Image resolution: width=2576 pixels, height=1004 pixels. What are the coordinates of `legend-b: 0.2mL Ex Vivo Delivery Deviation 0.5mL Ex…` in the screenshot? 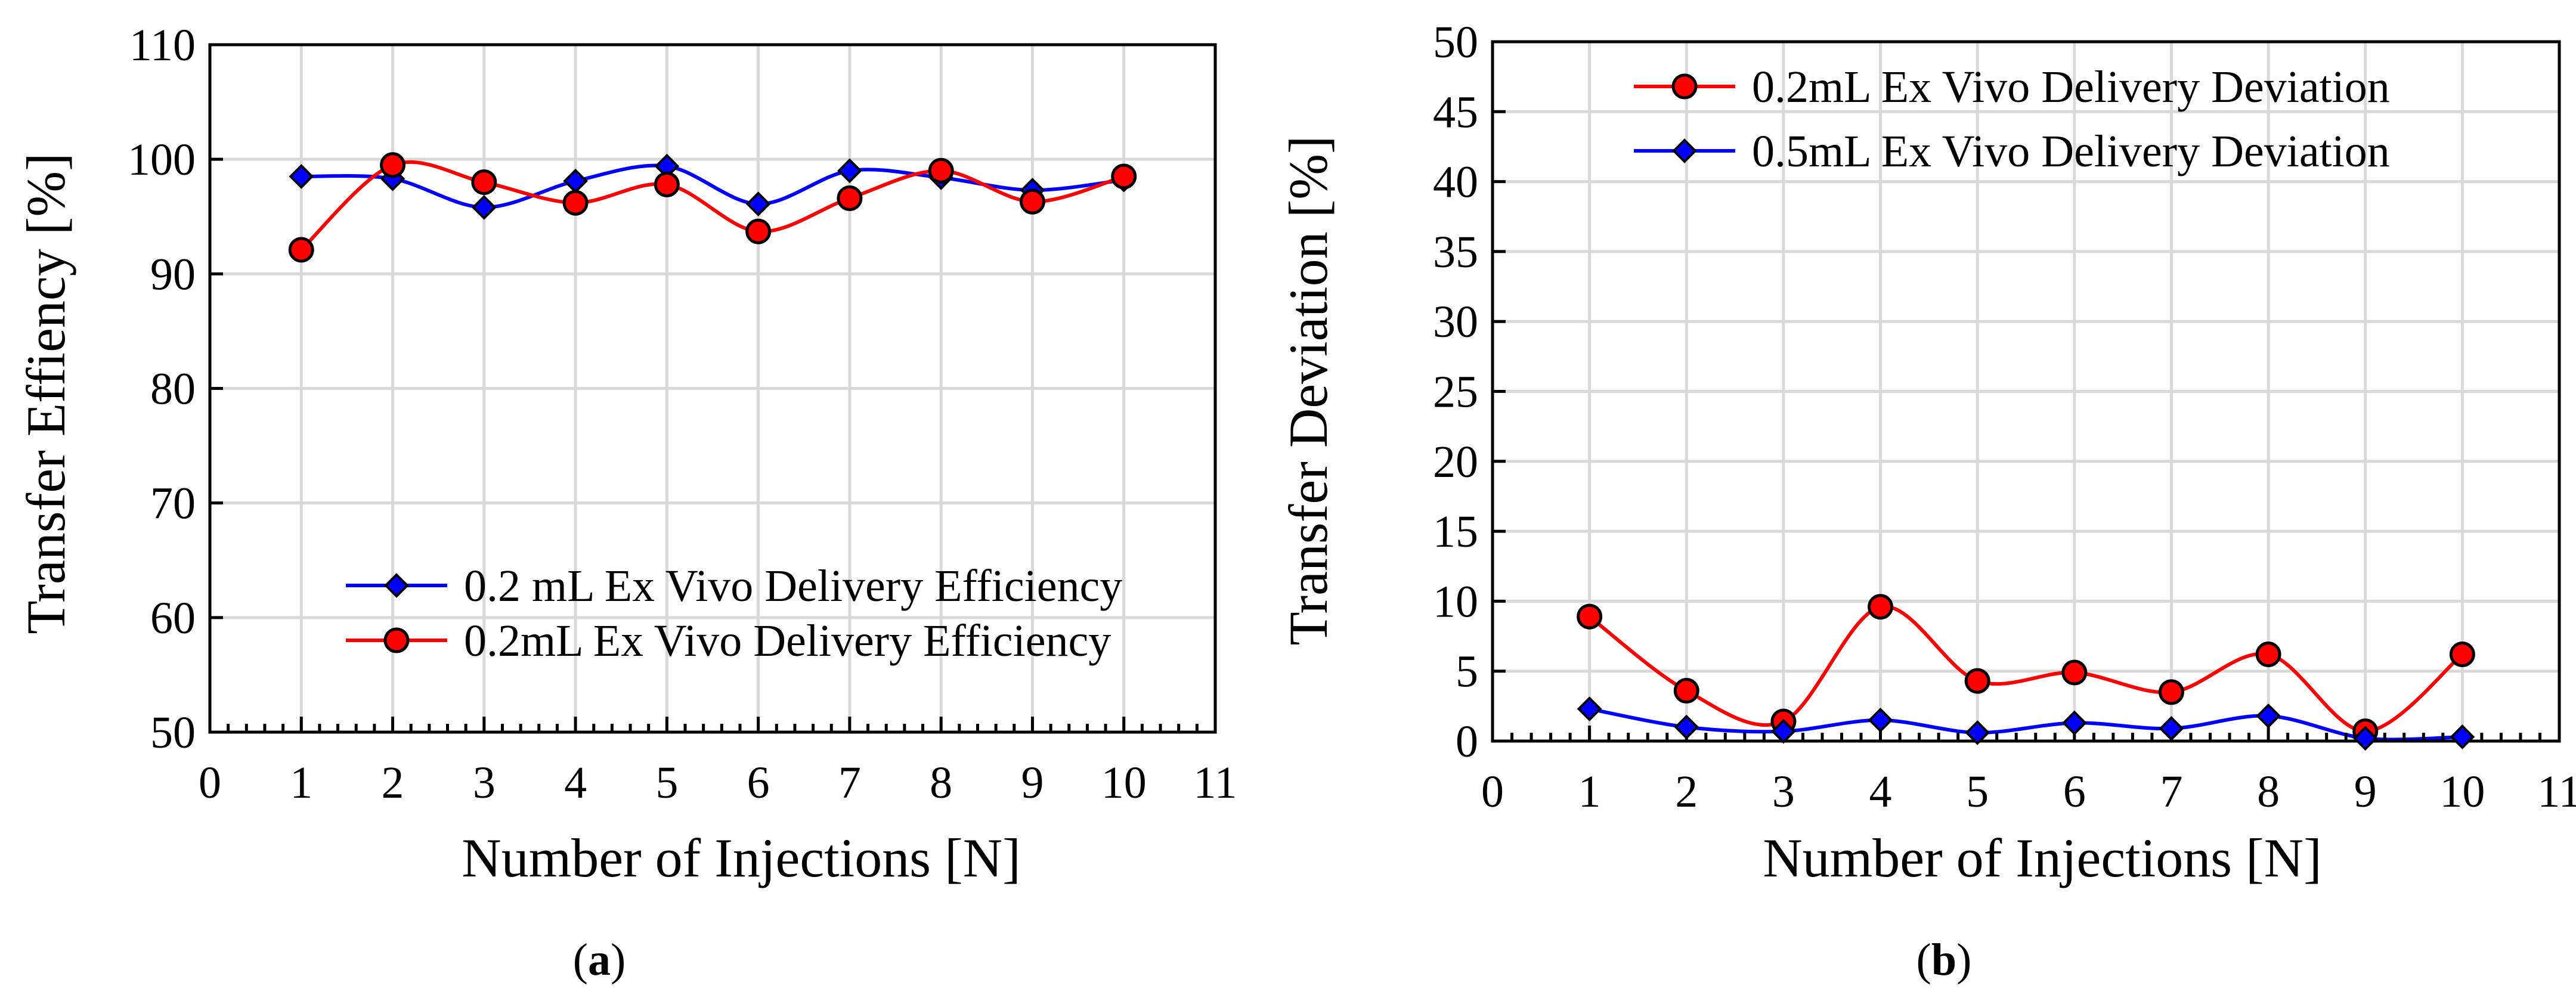 It's located at (2012, 119).